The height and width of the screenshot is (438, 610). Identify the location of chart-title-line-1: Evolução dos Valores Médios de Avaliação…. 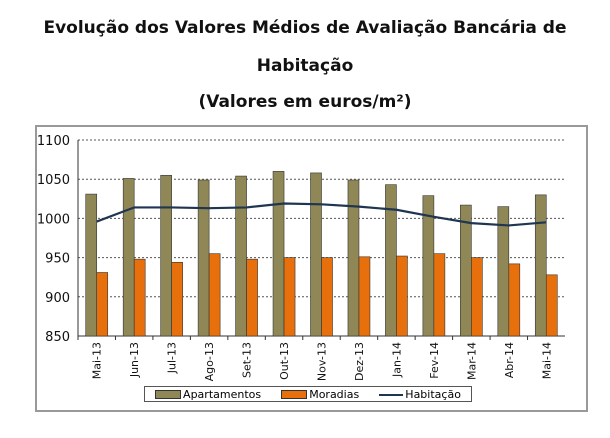
(305, 28).